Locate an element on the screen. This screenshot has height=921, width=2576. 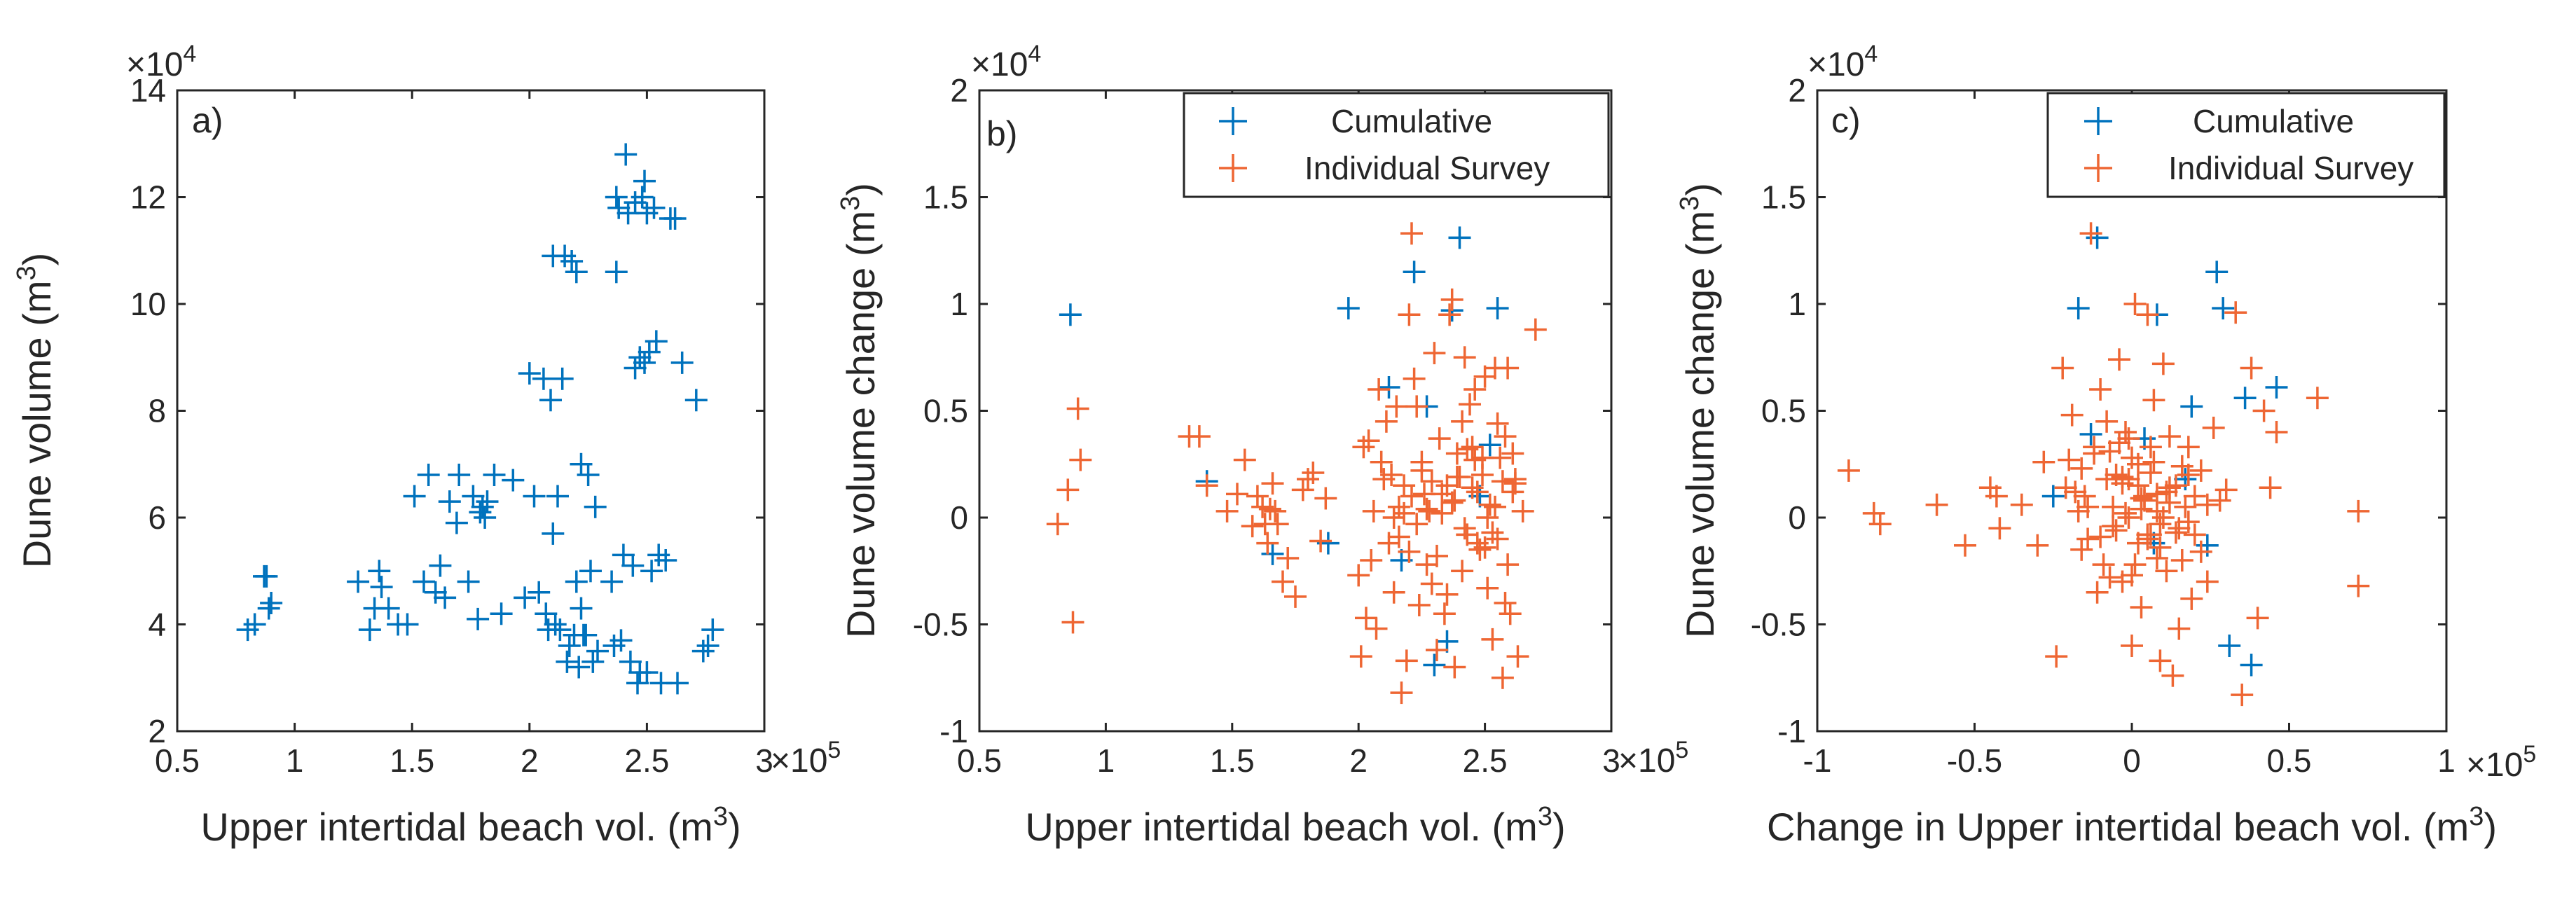
panel-c-x-tick-label: -1 is located at coordinates (1817, 760).